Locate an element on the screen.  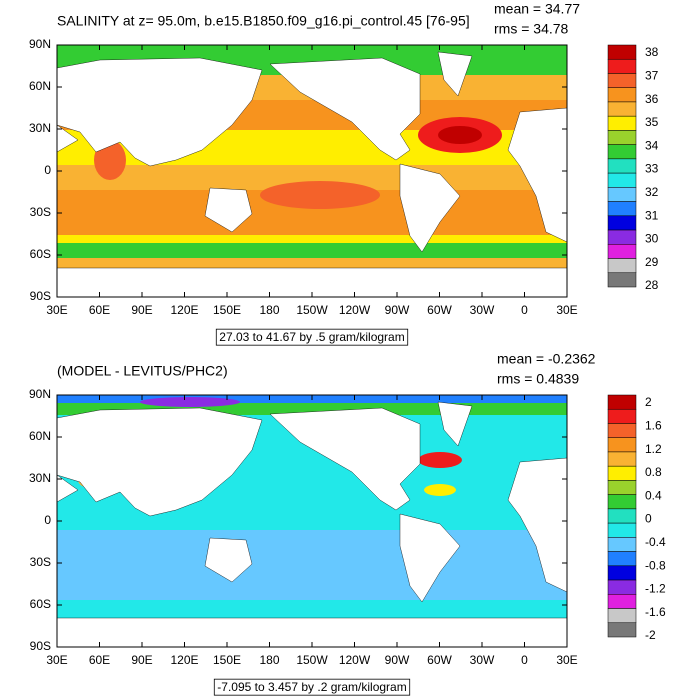
colorbar-label: 1.2 is located at coordinates (653, 449).